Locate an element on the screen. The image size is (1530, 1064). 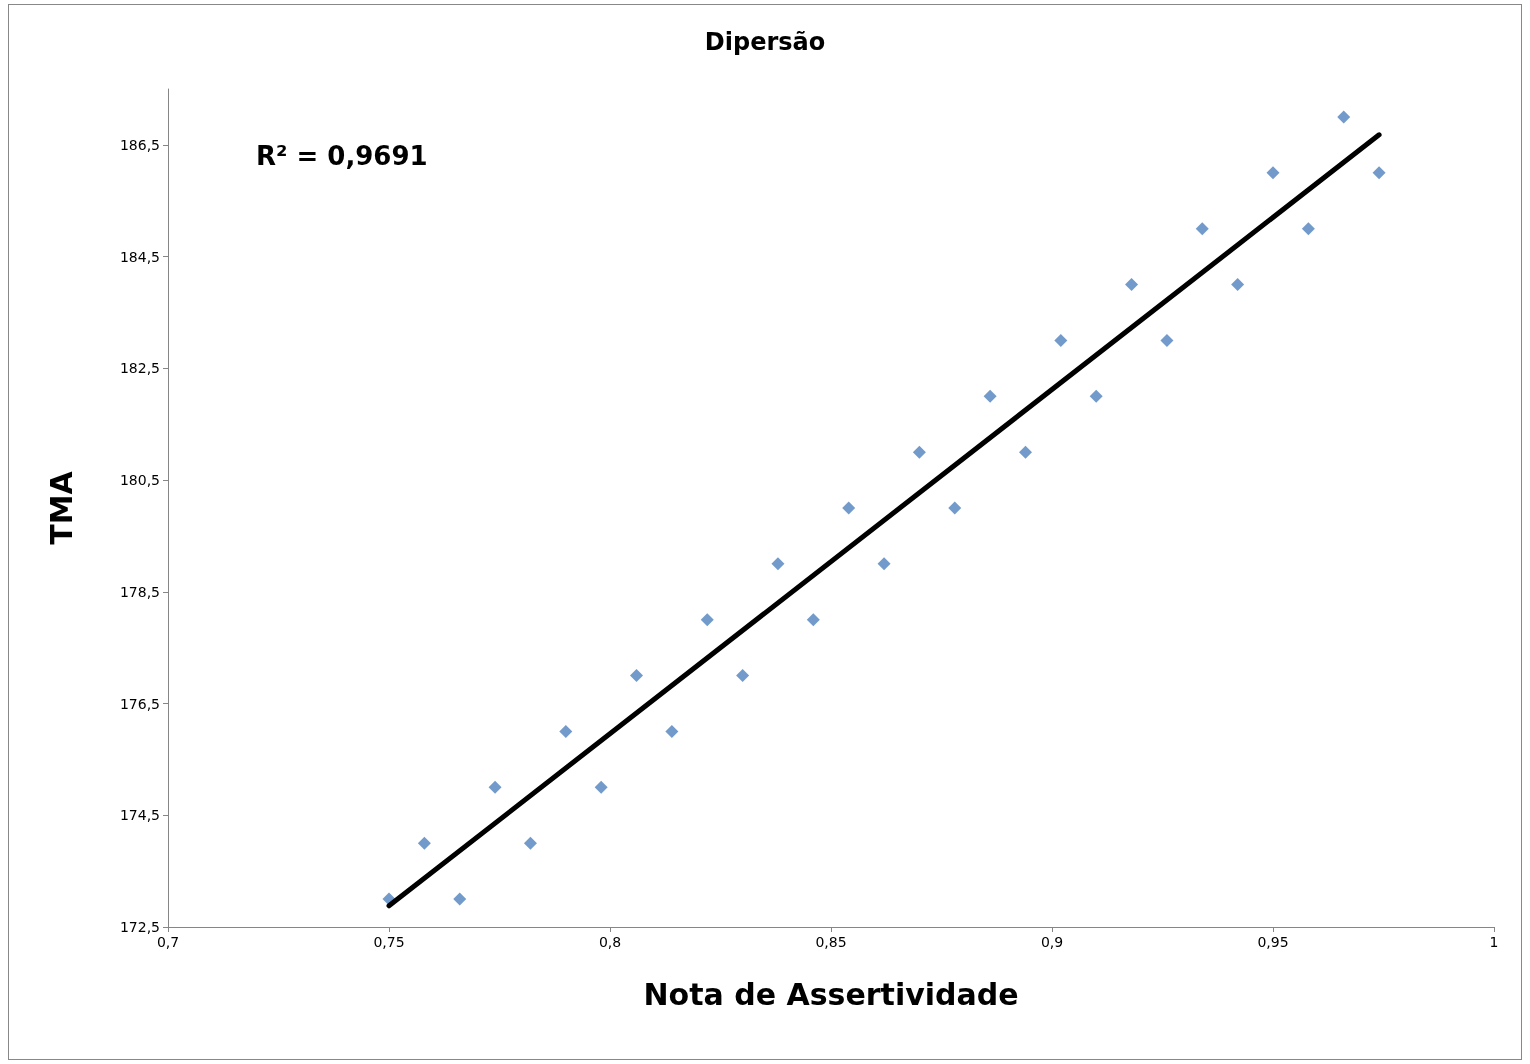
y-axis-title: TMA is located at coordinates (61, 507).